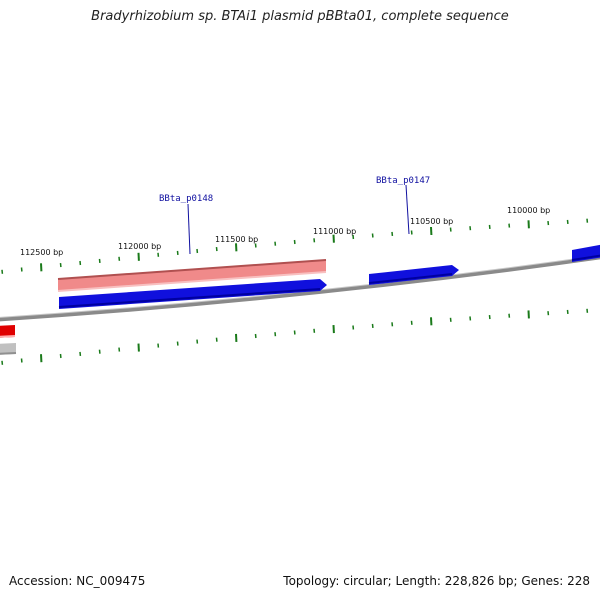  What do you see at coordinates (334, 231) in the screenshot?
I see `scale-label-111000: 111000 bp` at bounding box center [334, 231].